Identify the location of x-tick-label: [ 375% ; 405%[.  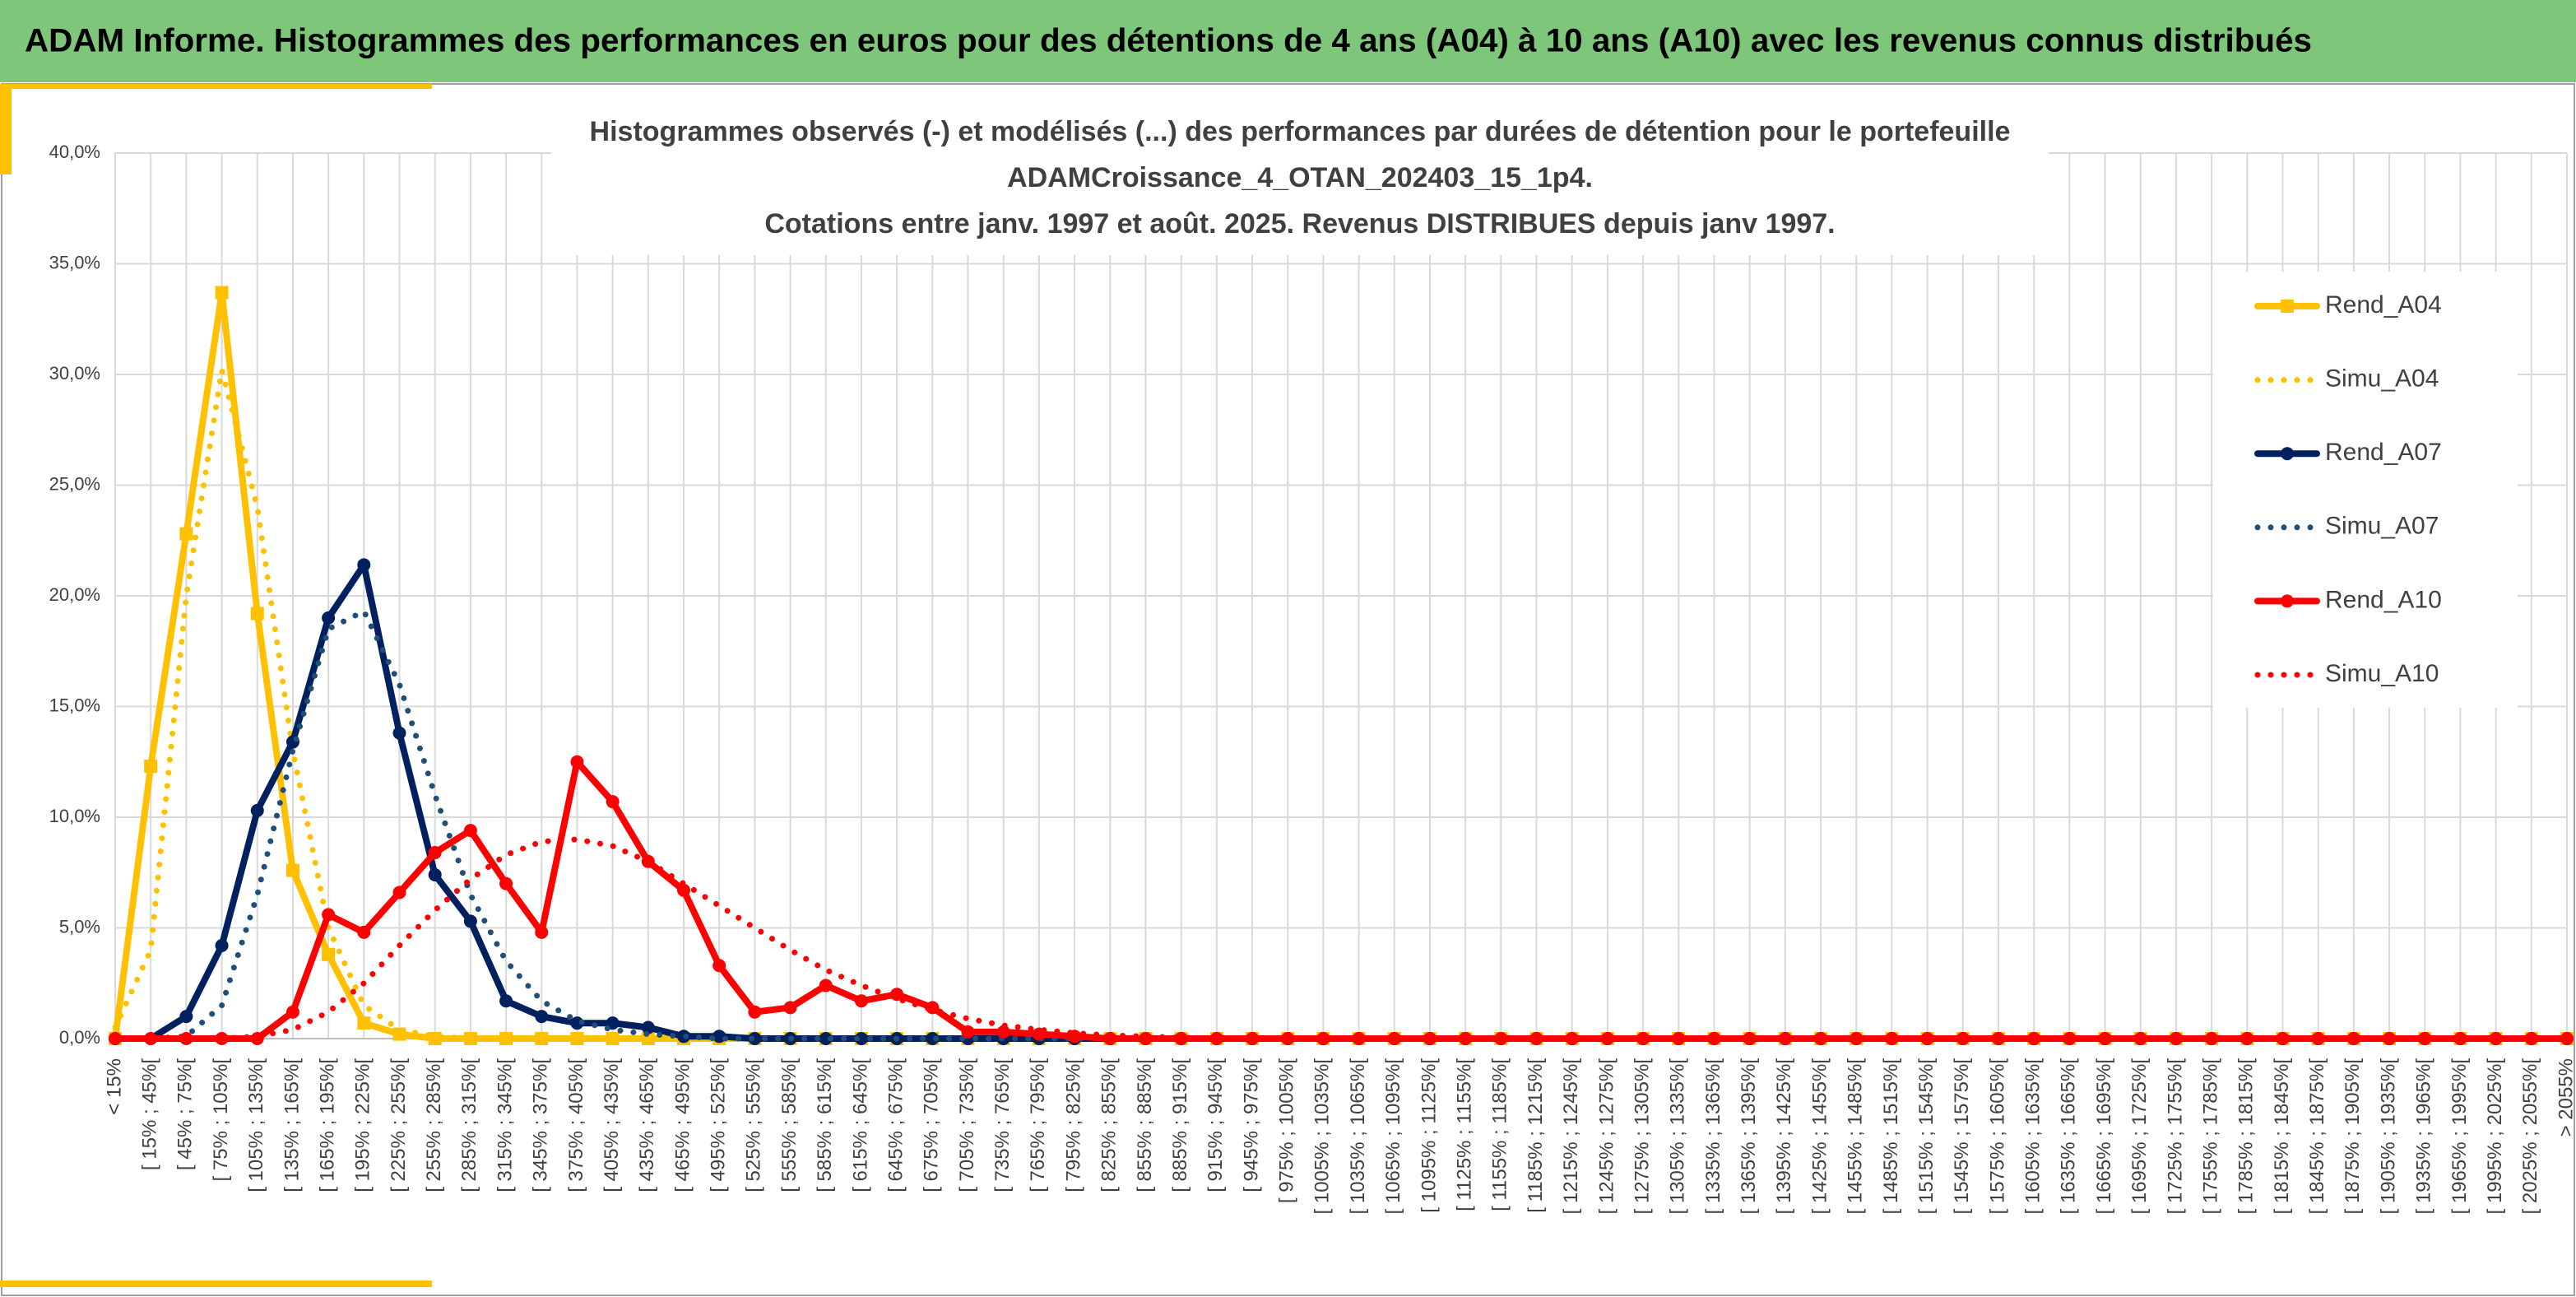
(576, 1125).